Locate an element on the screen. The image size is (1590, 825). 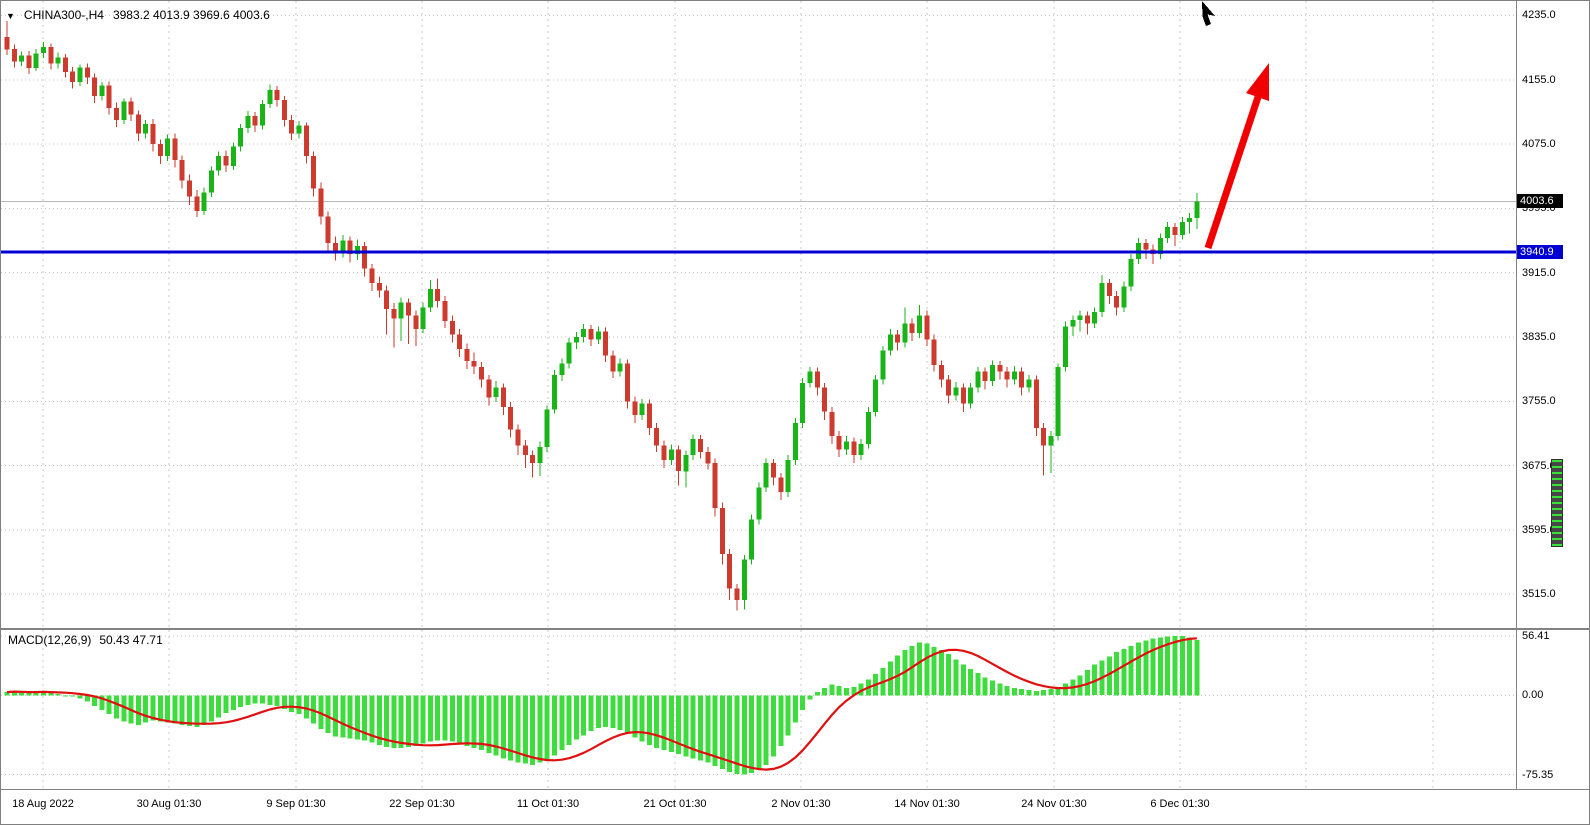
price-tick-label: 3595.0 is located at coordinates (1539, 530).